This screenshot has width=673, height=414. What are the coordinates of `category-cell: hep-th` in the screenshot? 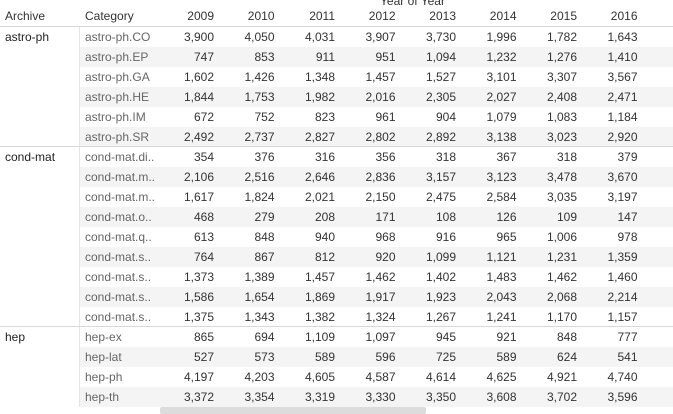 It's located at (102, 397).